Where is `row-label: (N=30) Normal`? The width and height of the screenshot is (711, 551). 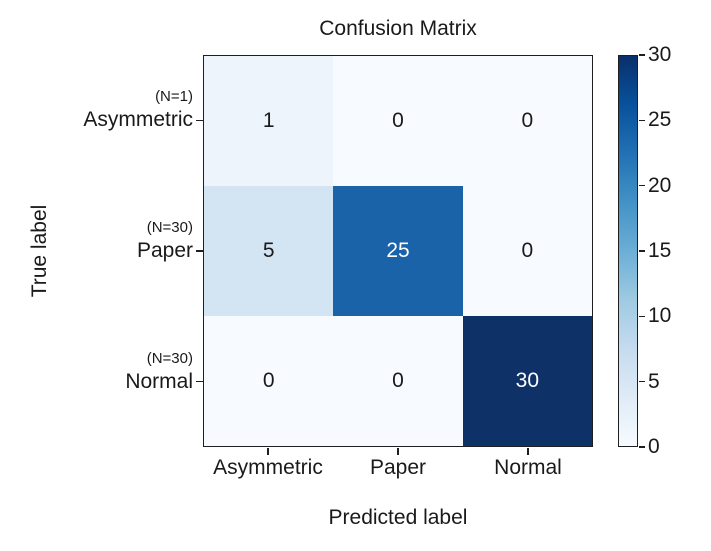 row-label: (N=30) Normal is located at coordinates (159, 372).